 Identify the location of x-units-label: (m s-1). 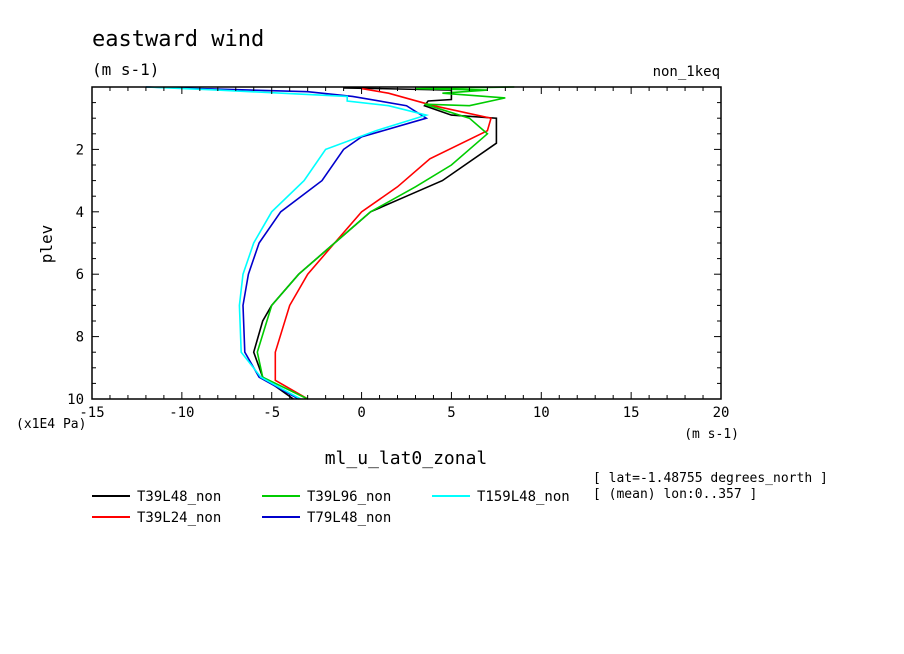
(711, 434).